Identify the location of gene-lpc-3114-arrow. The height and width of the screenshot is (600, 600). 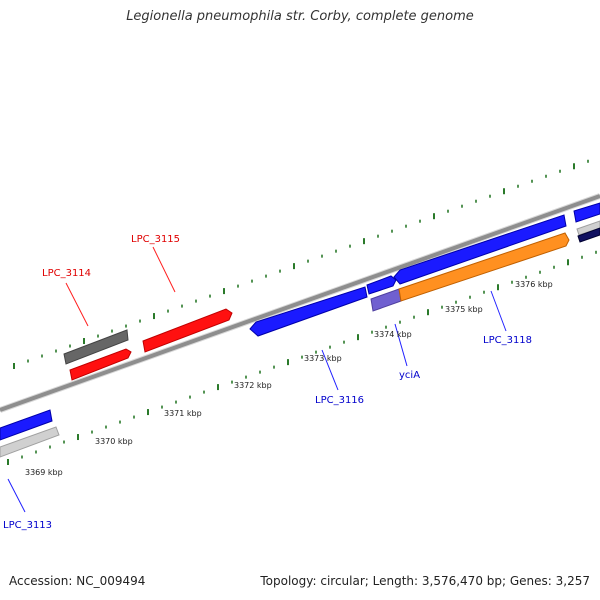
(96, 347).